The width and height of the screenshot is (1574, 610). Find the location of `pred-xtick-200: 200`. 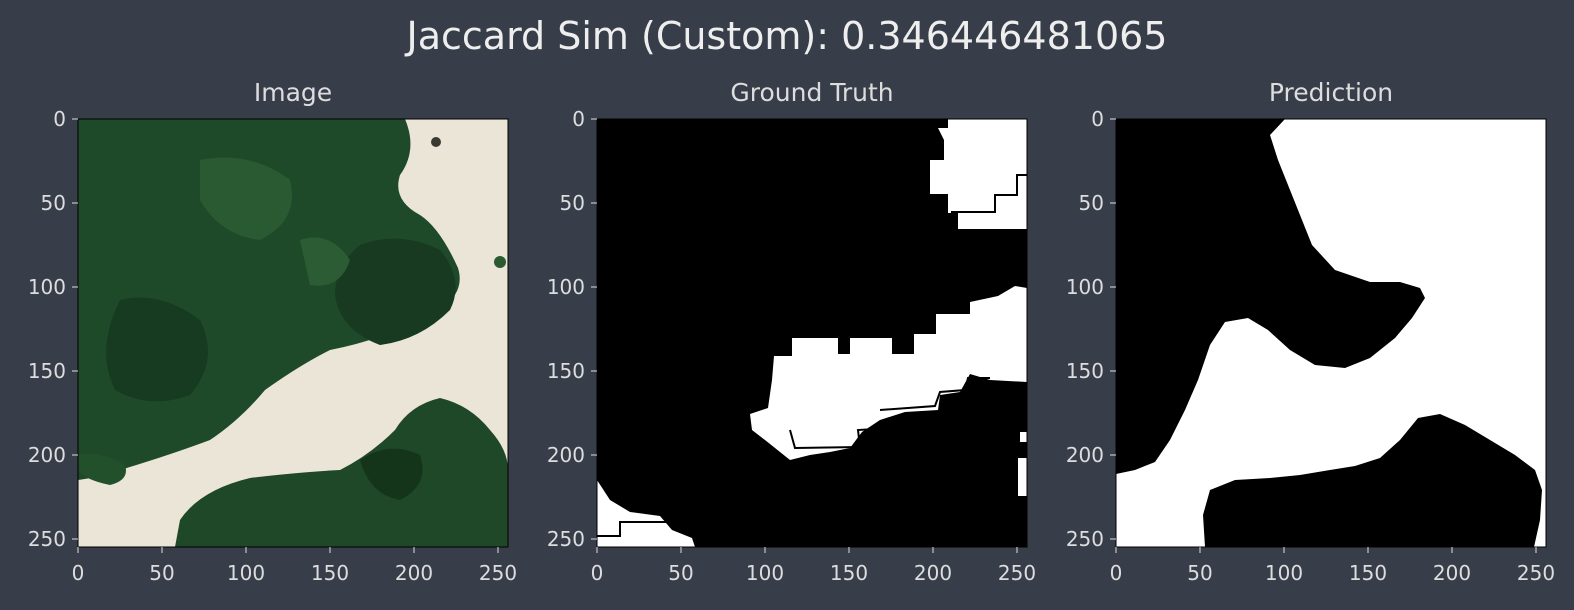

pred-xtick-200: 200 is located at coordinates (1452, 573).